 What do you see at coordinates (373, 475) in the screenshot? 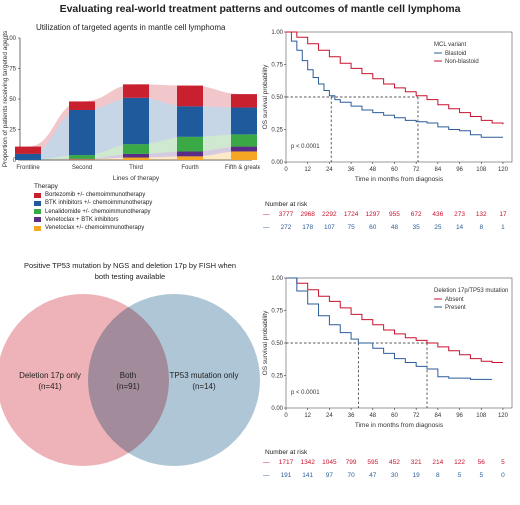
I see `risk-cell: 47` at bounding box center [373, 475].